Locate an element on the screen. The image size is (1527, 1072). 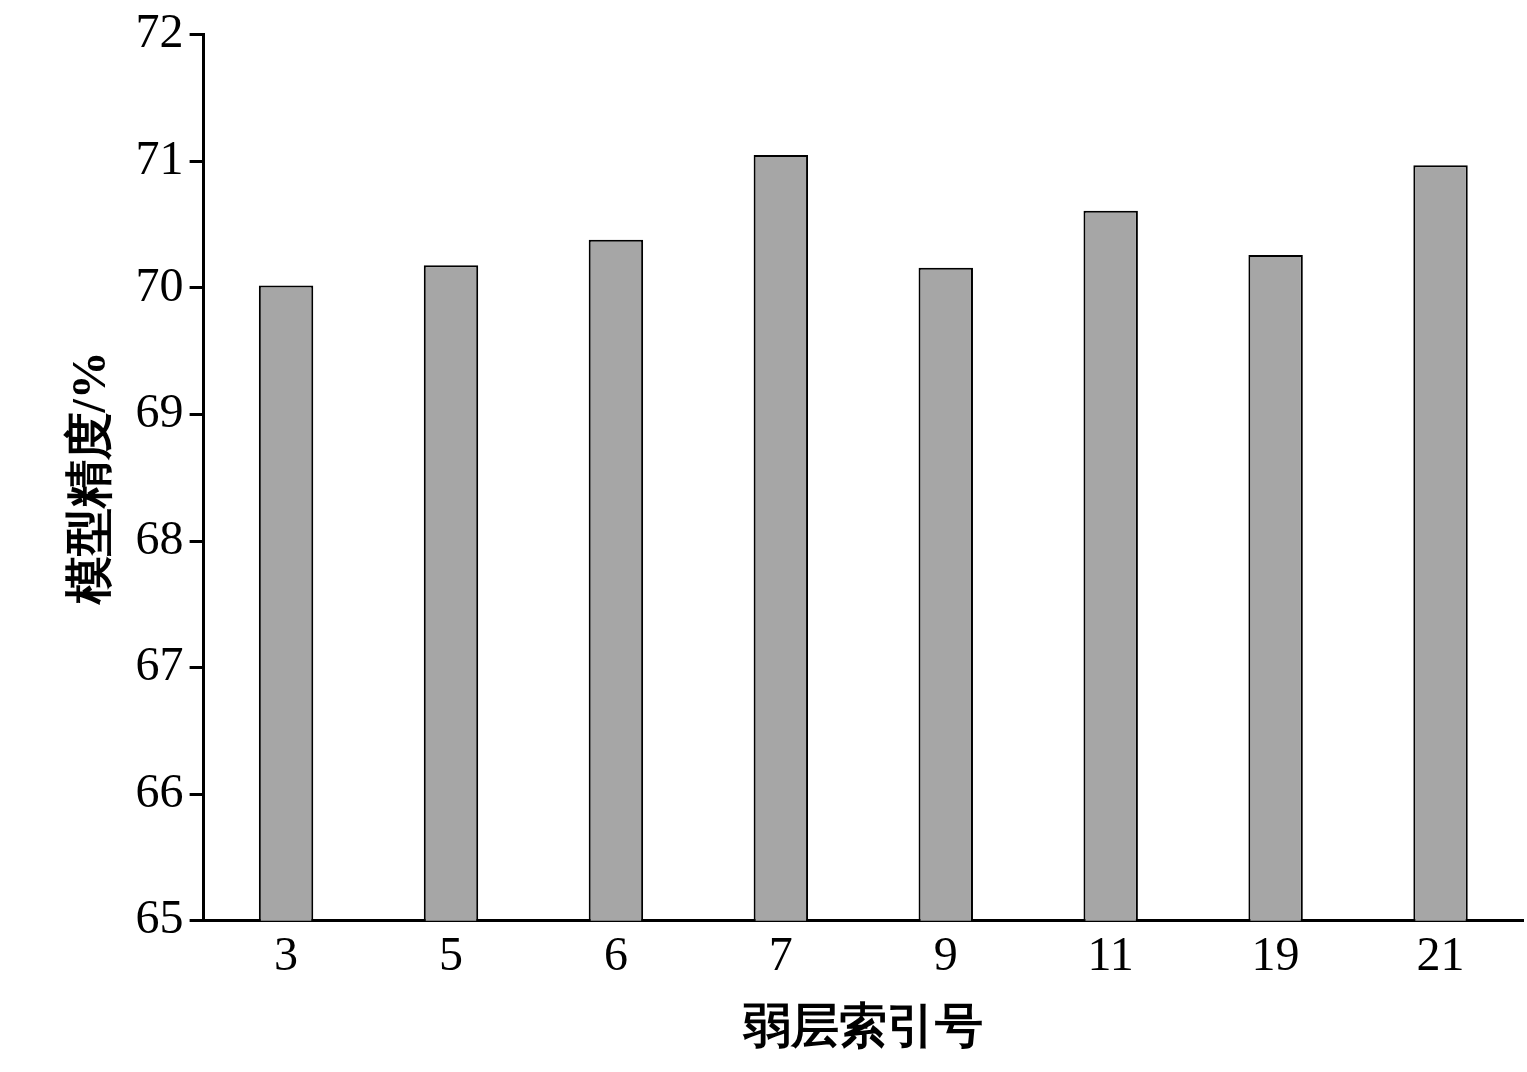
y-axis-title: 模型精度/% is located at coordinates (89, 479).